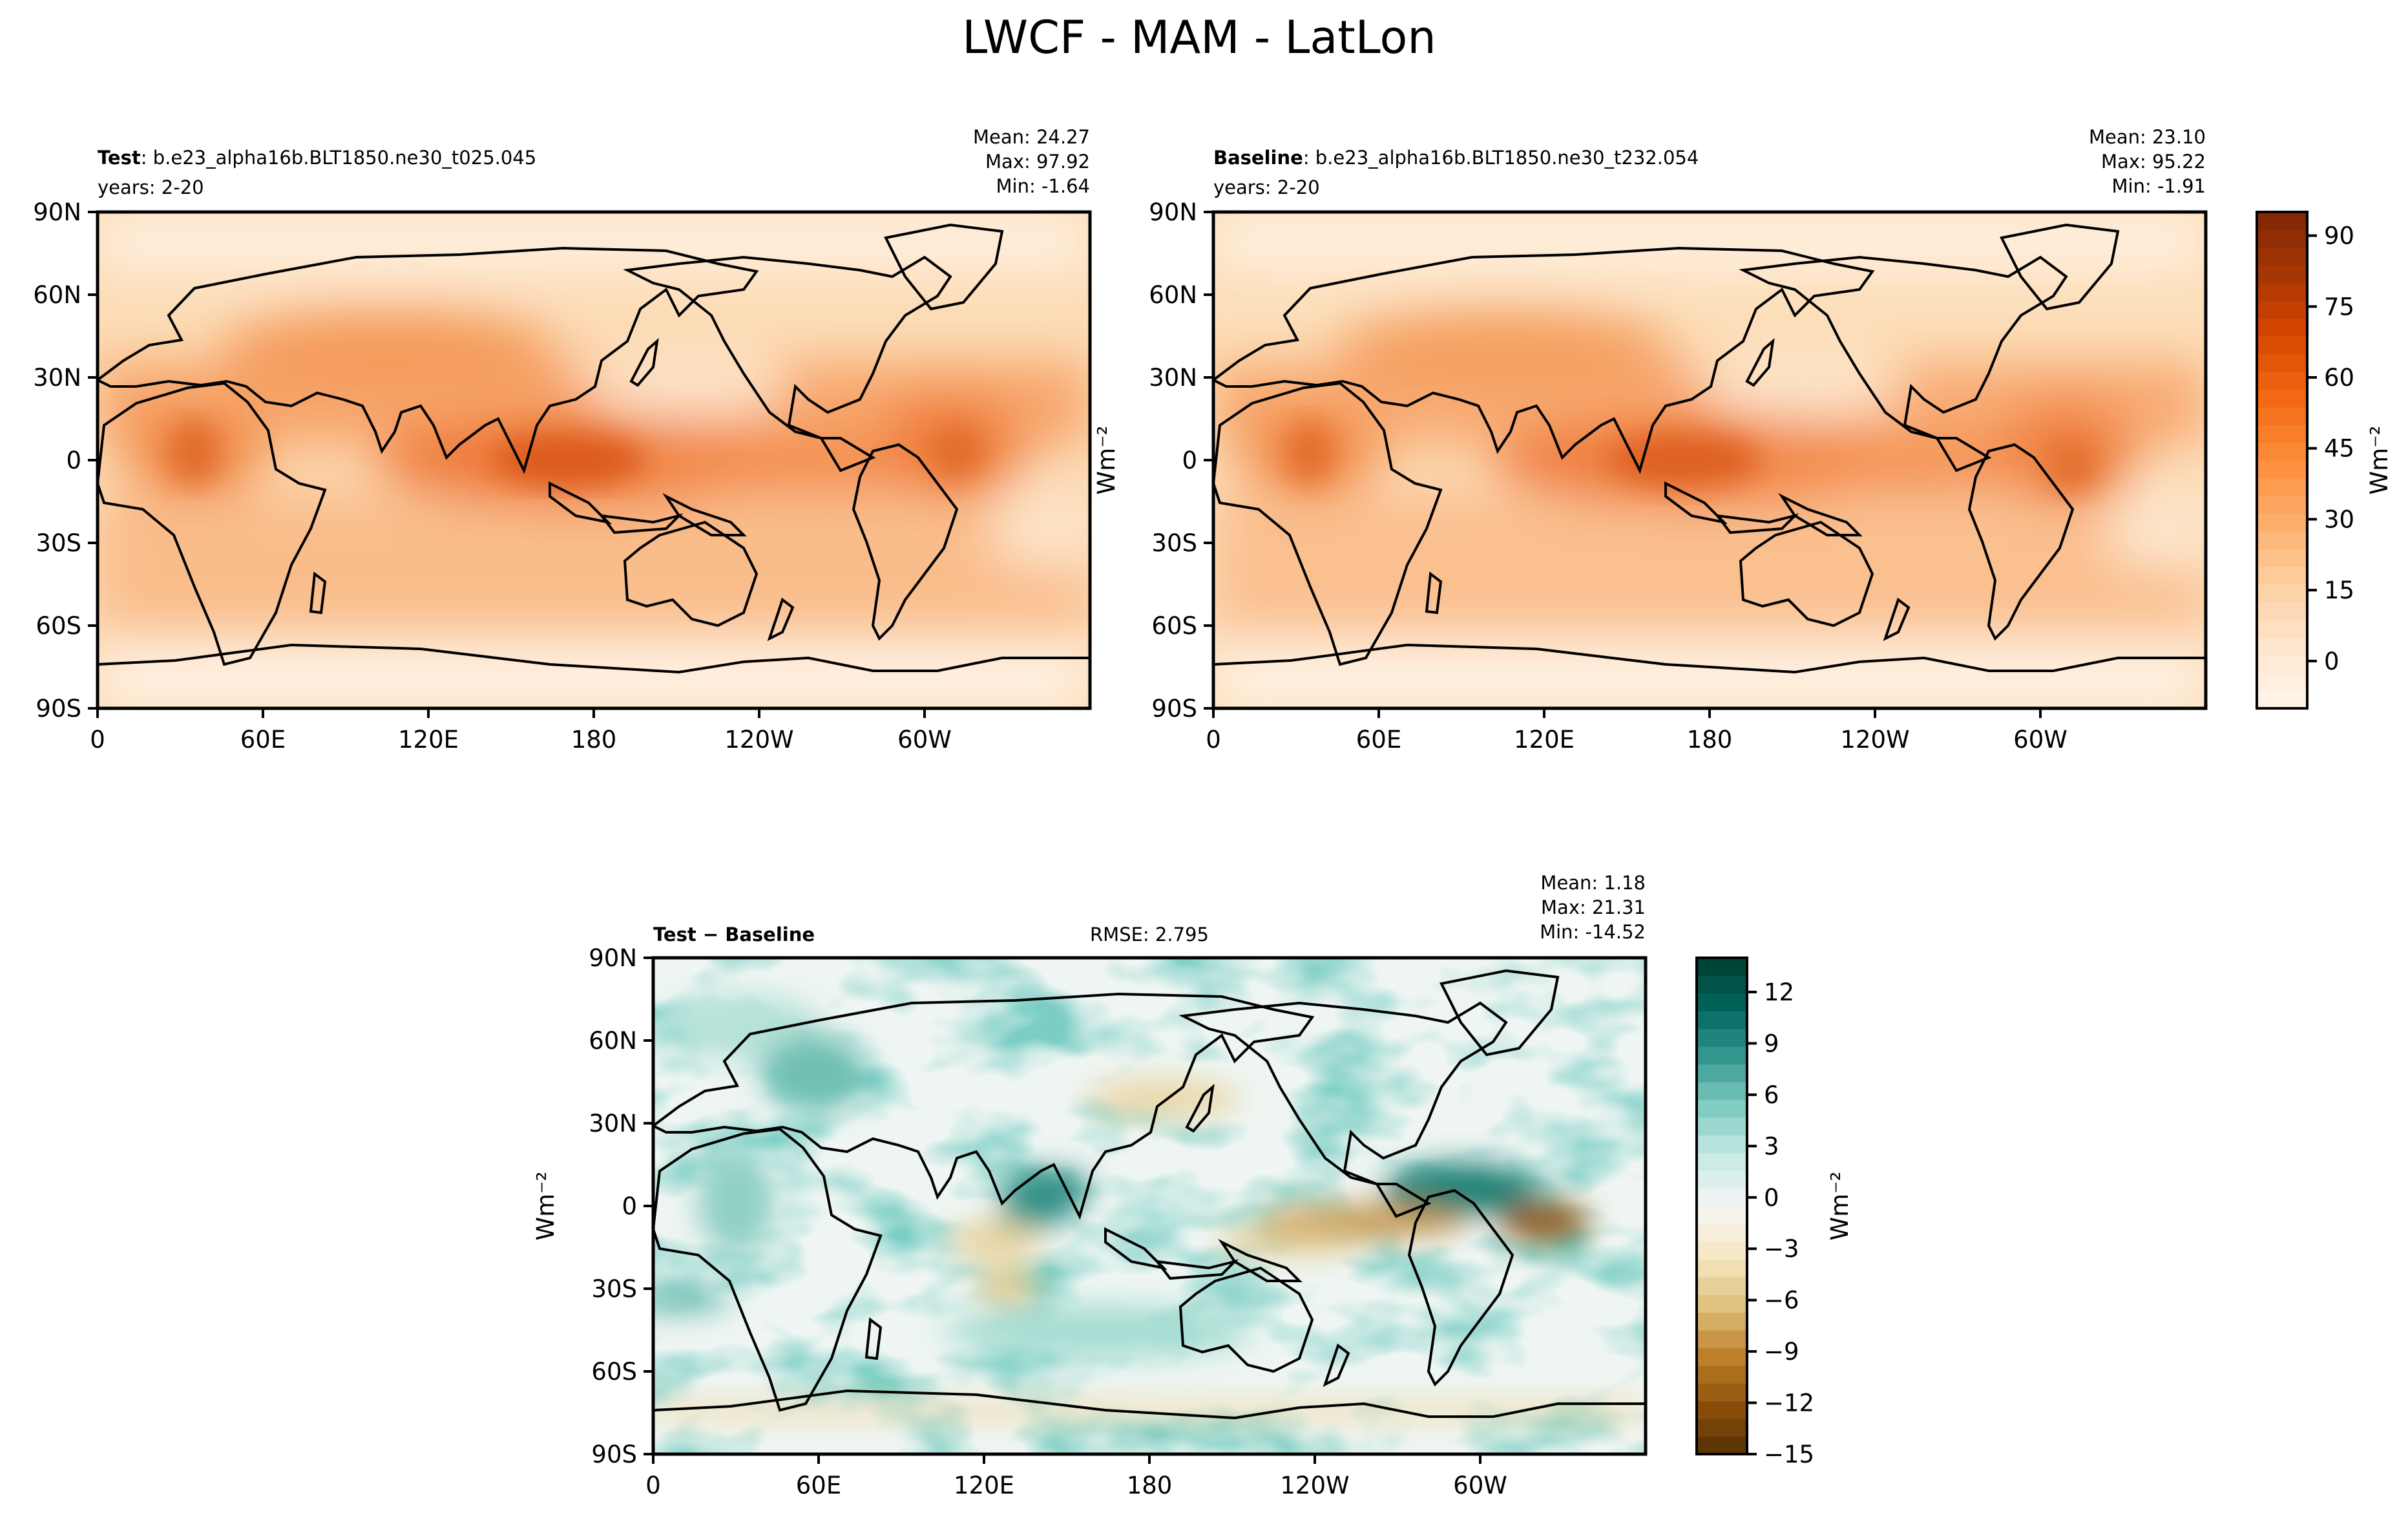 The width and height of the screenshot is (2408, 1522). Describe the element at coordinates (1501, 158) in the screenshot. I see `baseline-label-rest: : b.e23_alpha16b.BLT1850.ne30_t232.054` at that location.